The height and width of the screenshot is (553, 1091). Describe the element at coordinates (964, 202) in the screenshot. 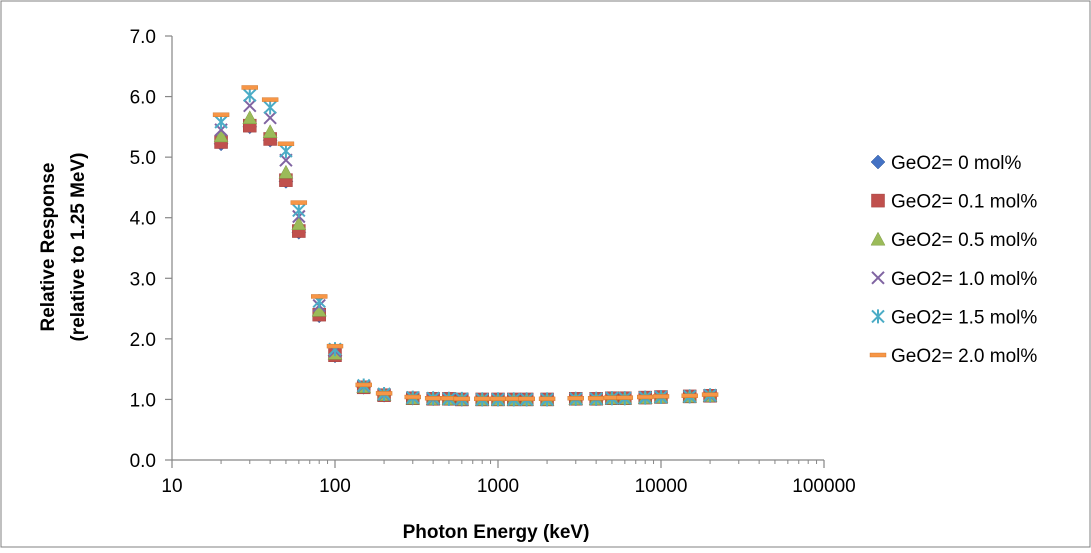

I see `legend-label: GeO2= 0.1 mol%` at that location.